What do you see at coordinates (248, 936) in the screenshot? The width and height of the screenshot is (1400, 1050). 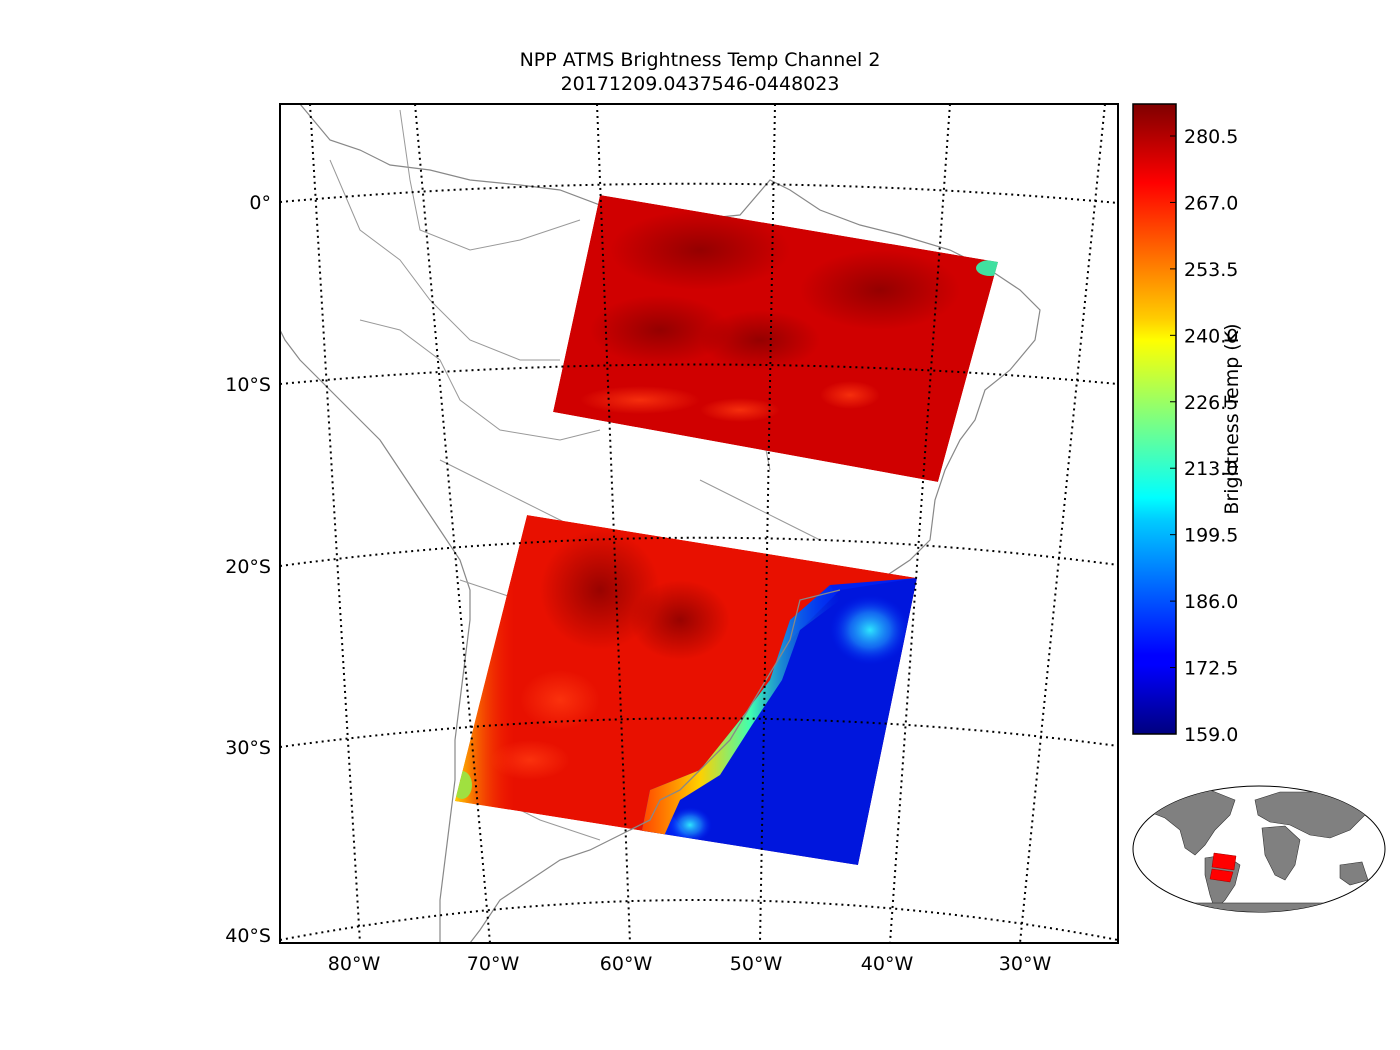 I see `lat-label: 40°S` at bounding box center [248, 936].